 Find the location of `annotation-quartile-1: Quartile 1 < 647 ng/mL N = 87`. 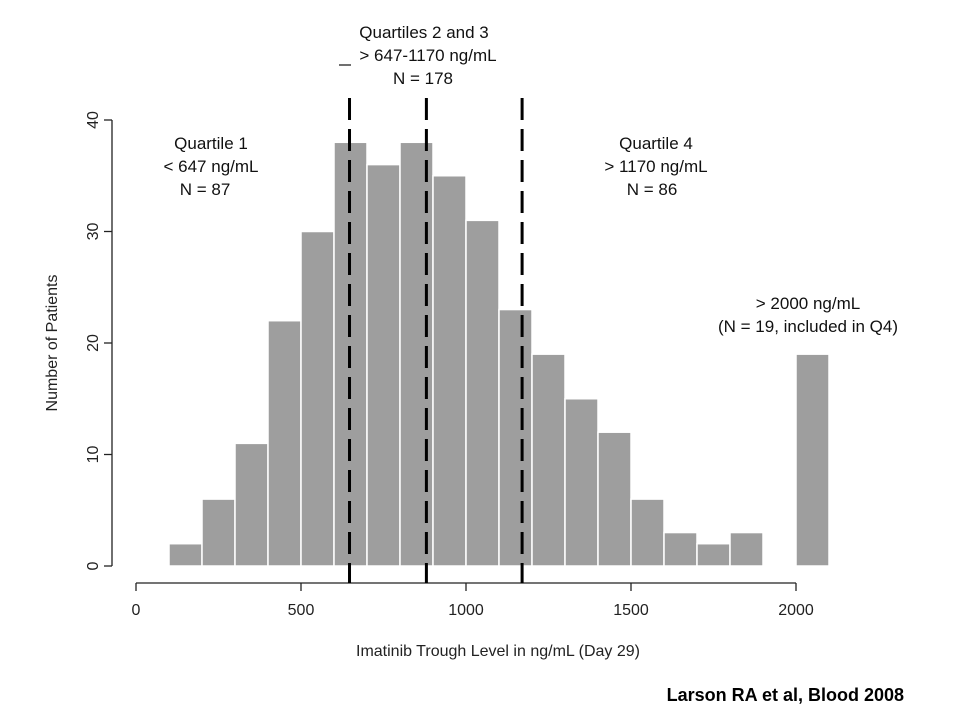

annotation-quartile-1: Quartile 1 < 647 ng/mL N = 87 is located at coordinates (211, 166).